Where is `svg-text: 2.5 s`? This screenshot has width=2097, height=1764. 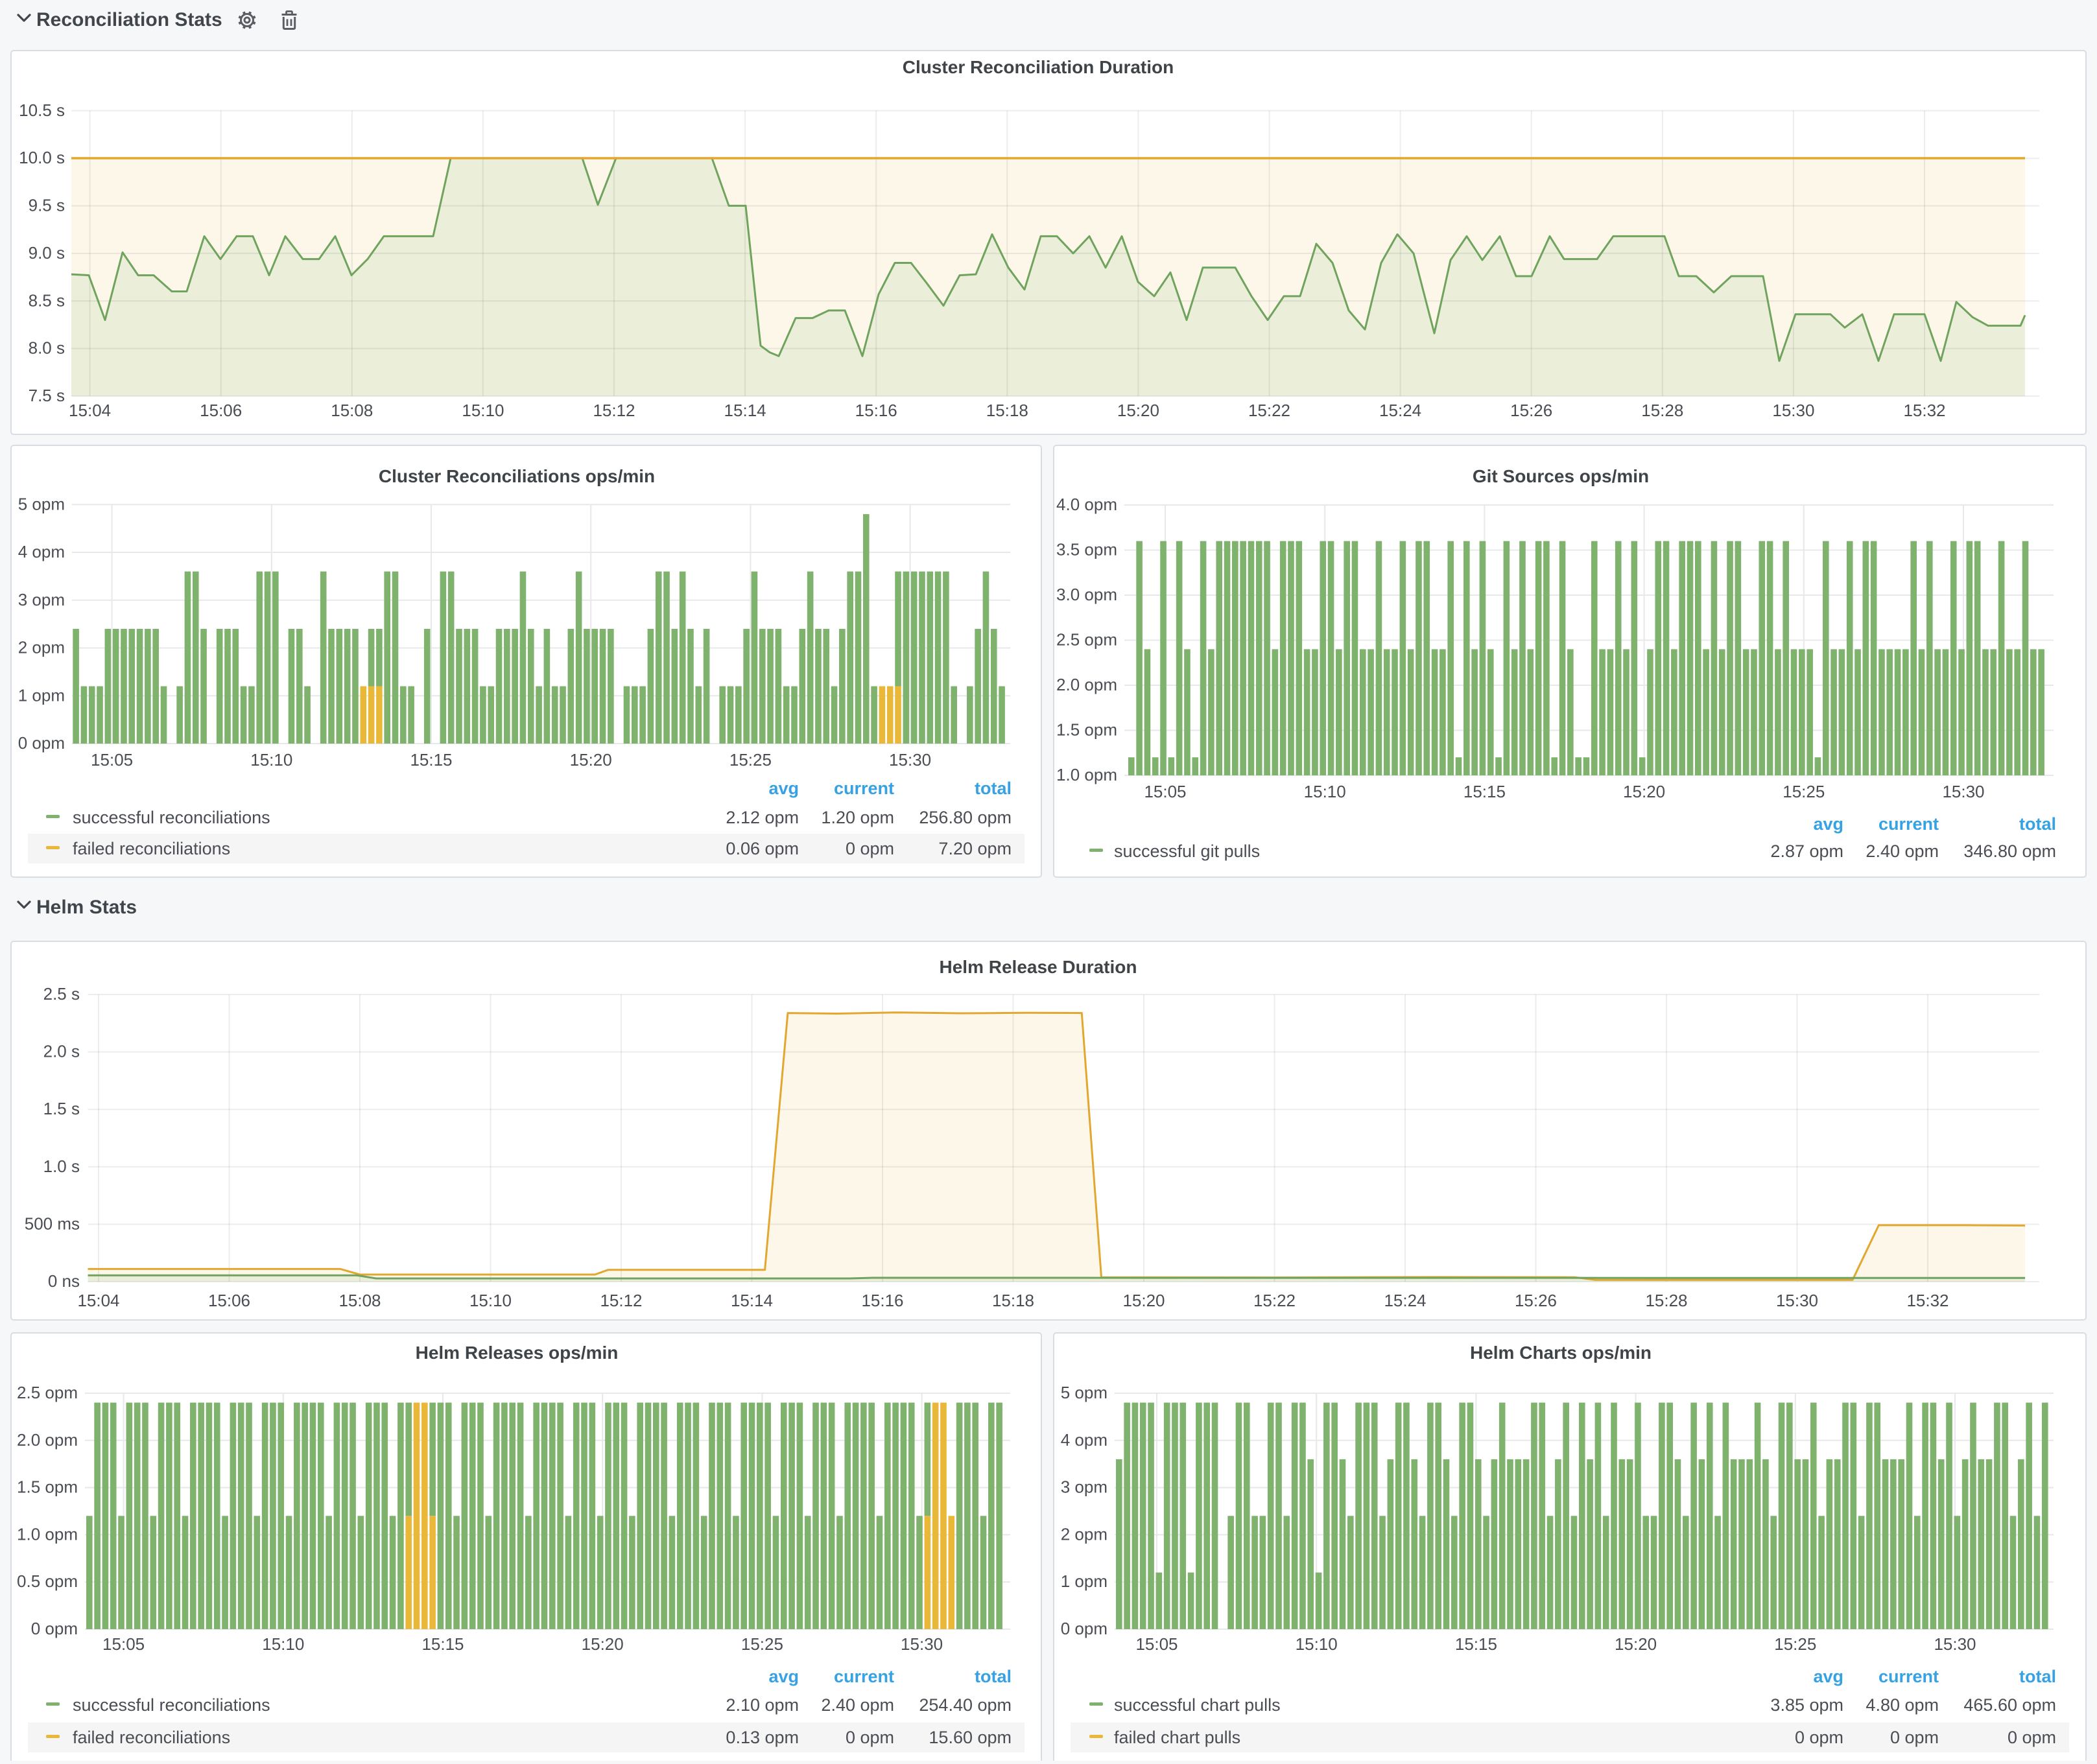
svg-text: 2.5 s is located at coordinates (62, 994).